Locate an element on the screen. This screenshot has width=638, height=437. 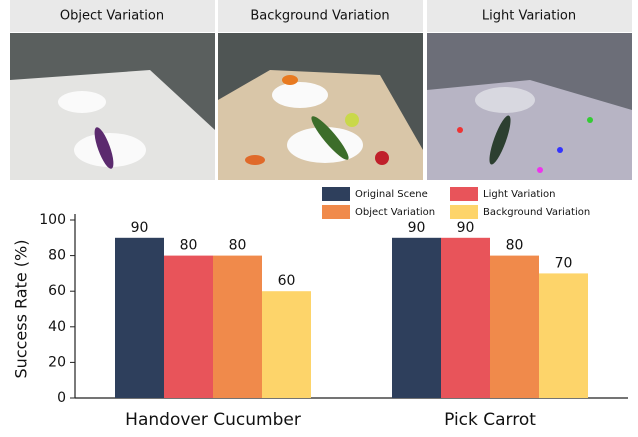
y-tick-label: 40 is located at coordinates (57, 327).